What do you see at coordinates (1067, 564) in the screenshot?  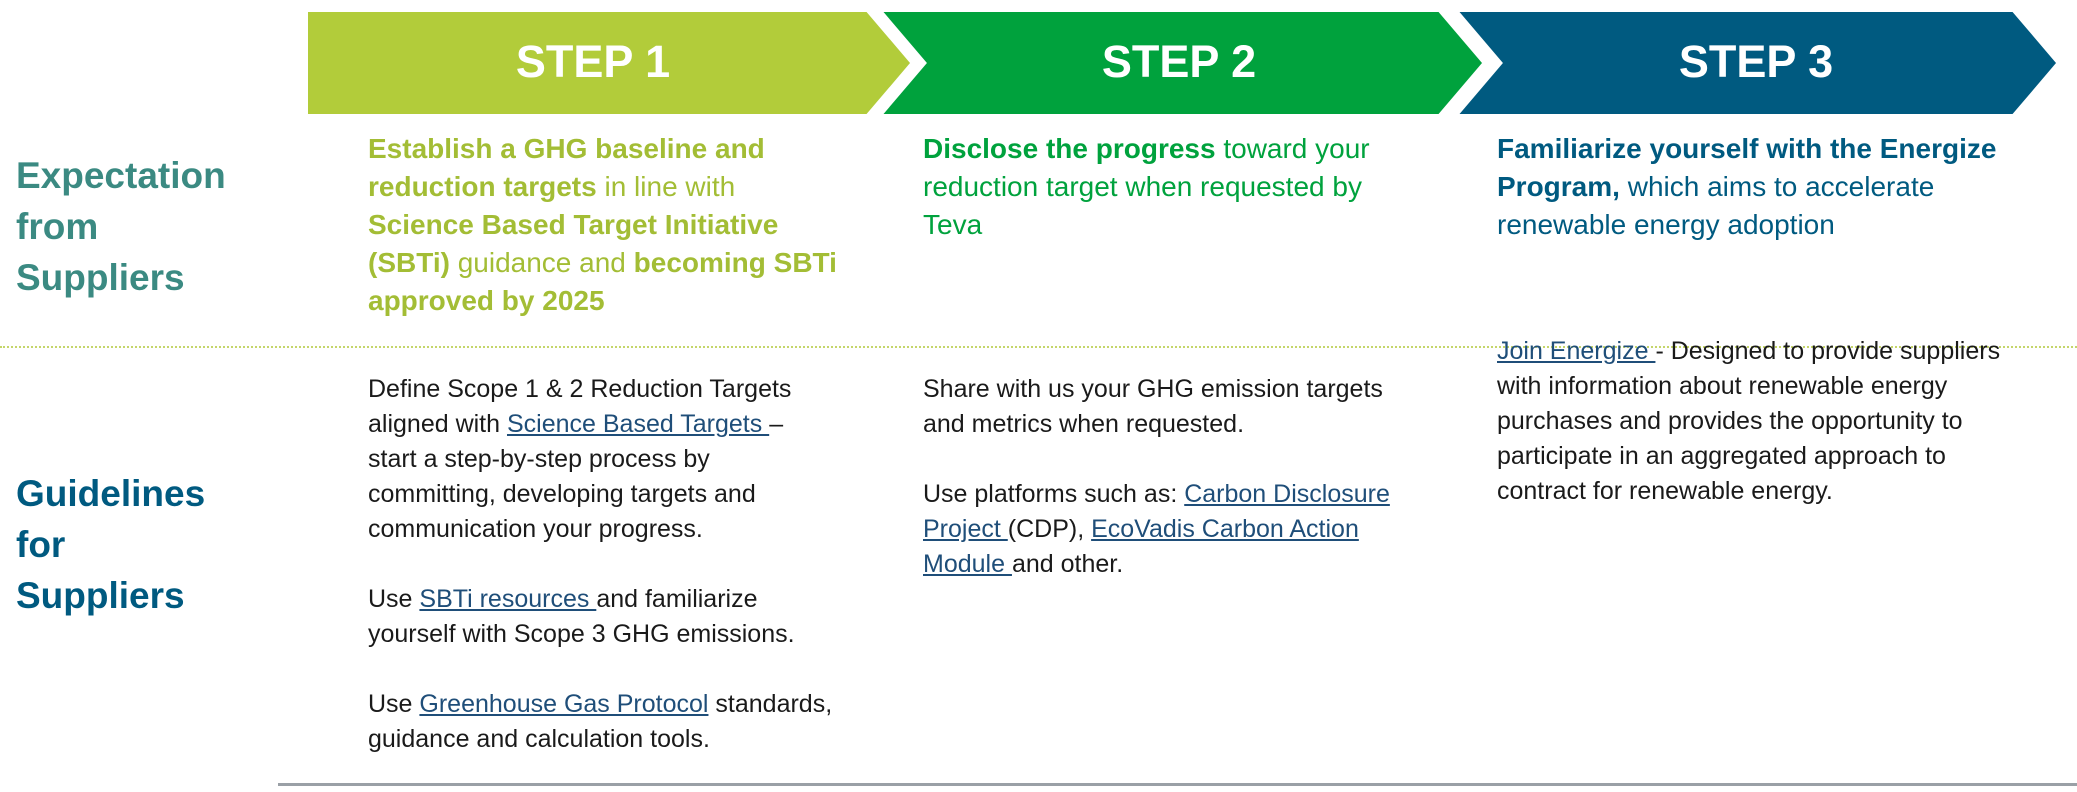 I see `text-run: and other.` at bounding box center [1067, 564].